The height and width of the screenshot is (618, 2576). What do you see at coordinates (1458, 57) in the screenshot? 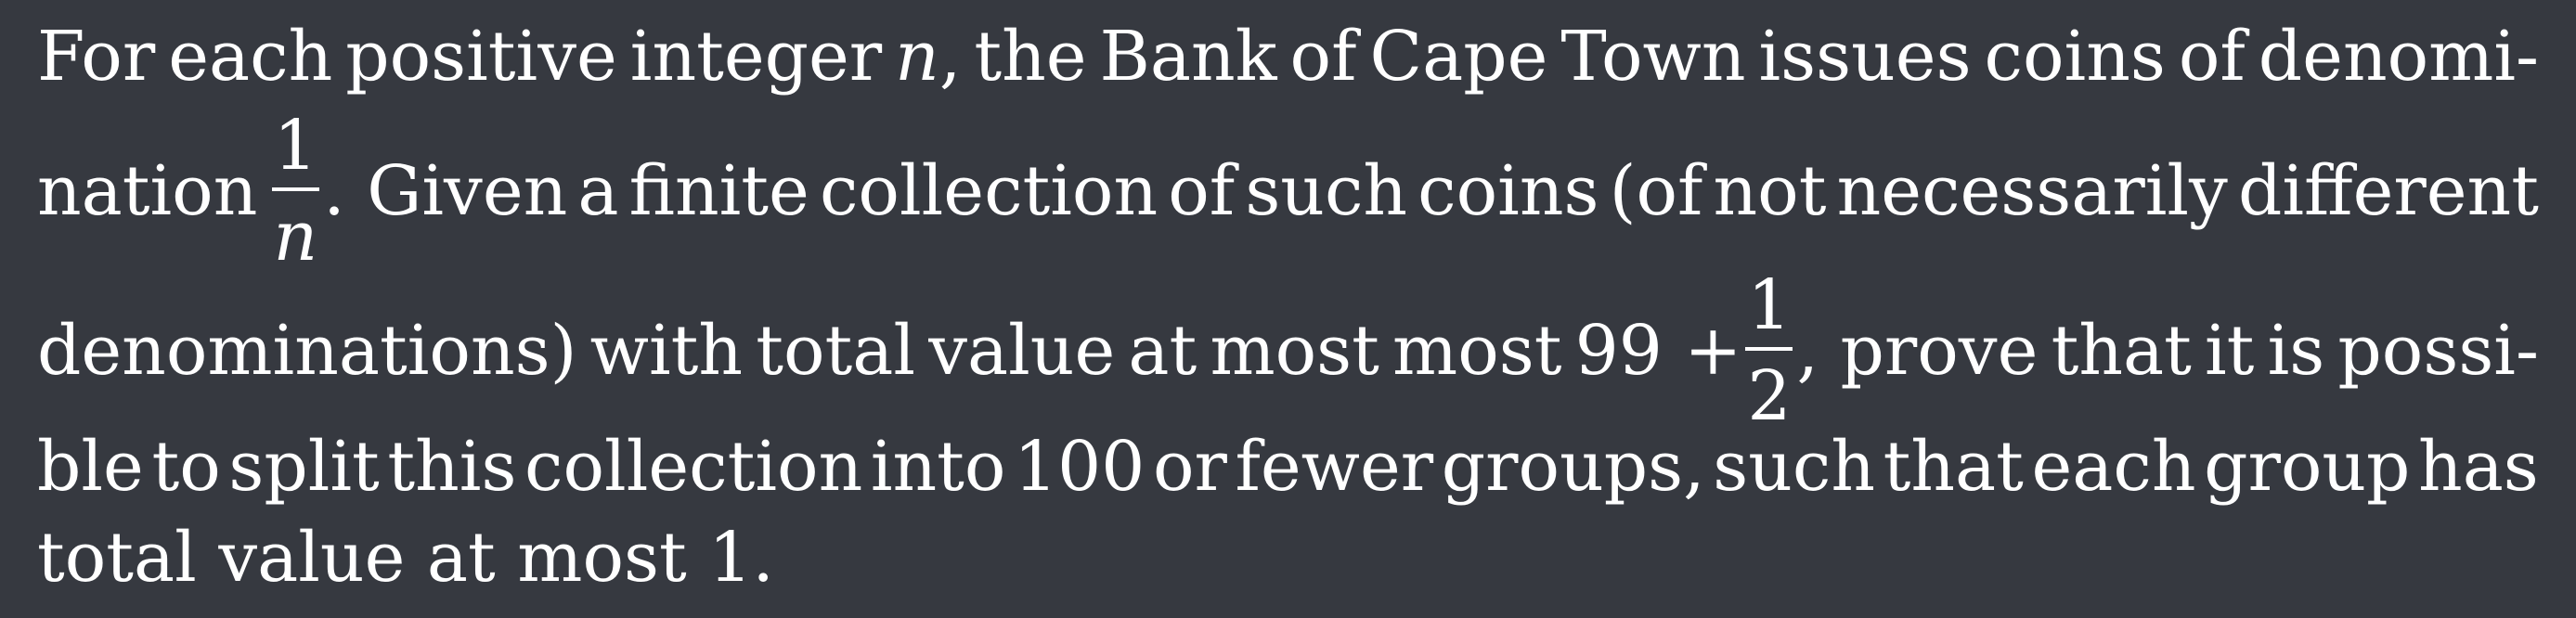
I see `word: Cape` at bounding box center [1458, 57].